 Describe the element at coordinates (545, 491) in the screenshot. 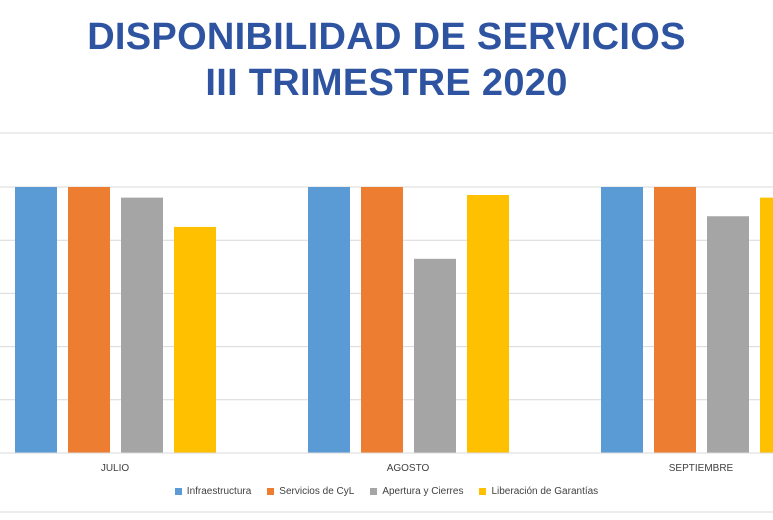

I see `legend-label-liberacion: Liberación de Garantías` at that location.